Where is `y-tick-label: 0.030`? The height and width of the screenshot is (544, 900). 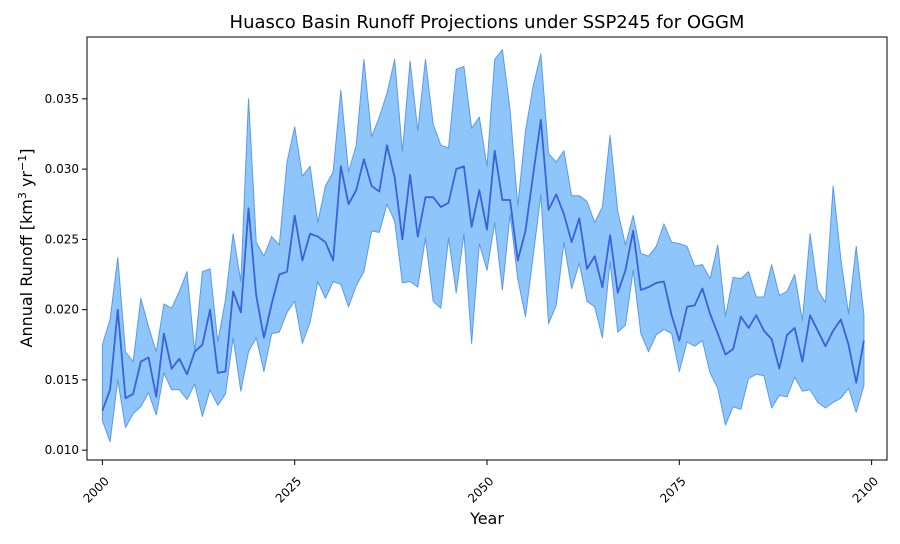 y-tick-label: 0.030 is located at coordinates (62, 169).